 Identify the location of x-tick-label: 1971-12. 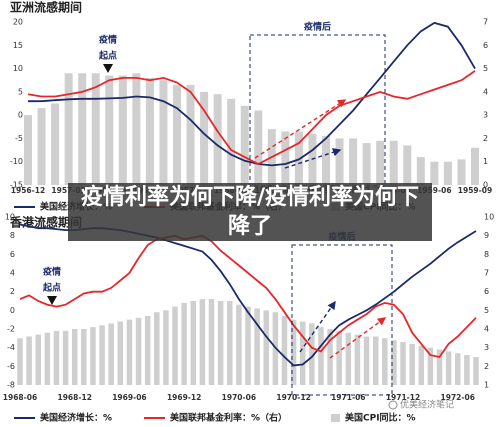
(403, 397).